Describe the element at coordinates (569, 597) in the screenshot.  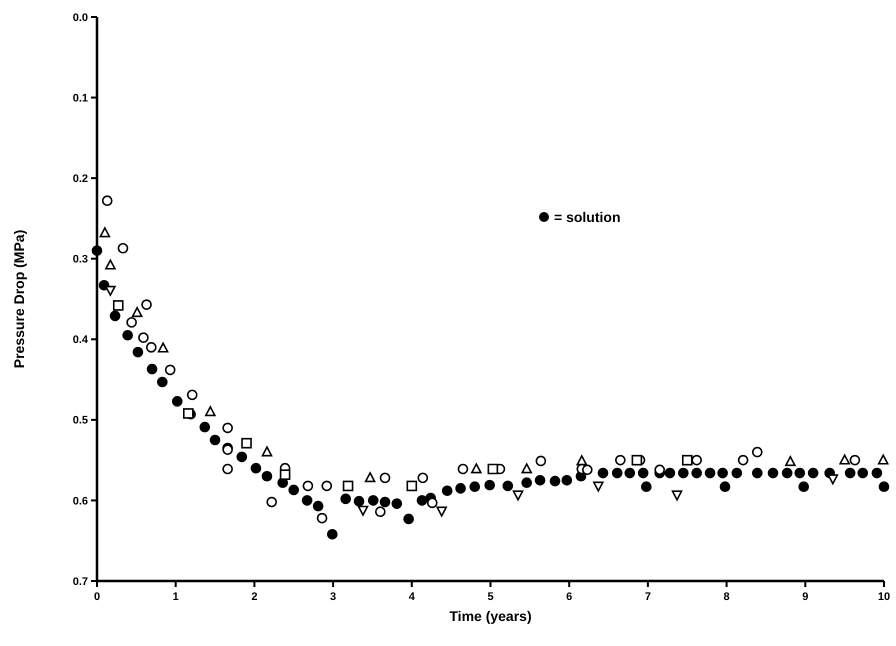
I see `x-tick-label: 6` at that location.